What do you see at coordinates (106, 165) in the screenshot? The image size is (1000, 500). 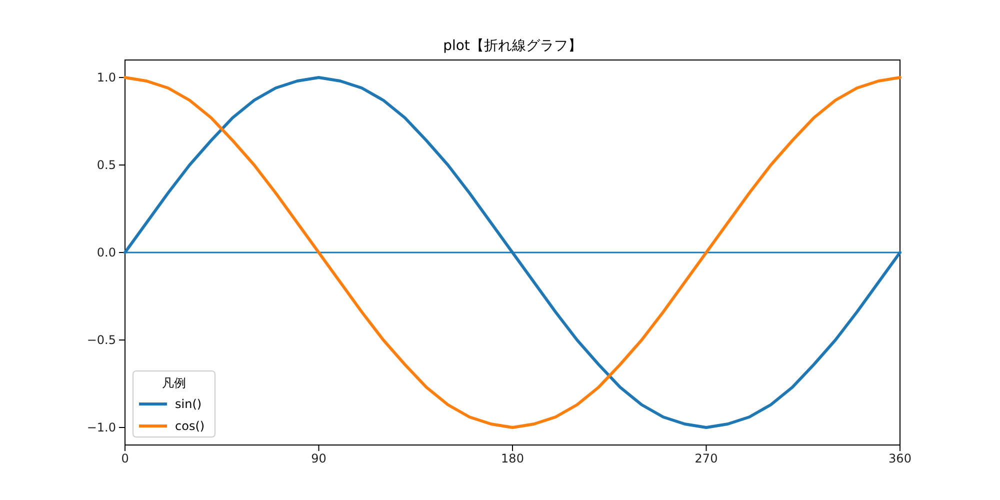 I see `y-tick-label: 0.5` at bounding box center [106, 165].